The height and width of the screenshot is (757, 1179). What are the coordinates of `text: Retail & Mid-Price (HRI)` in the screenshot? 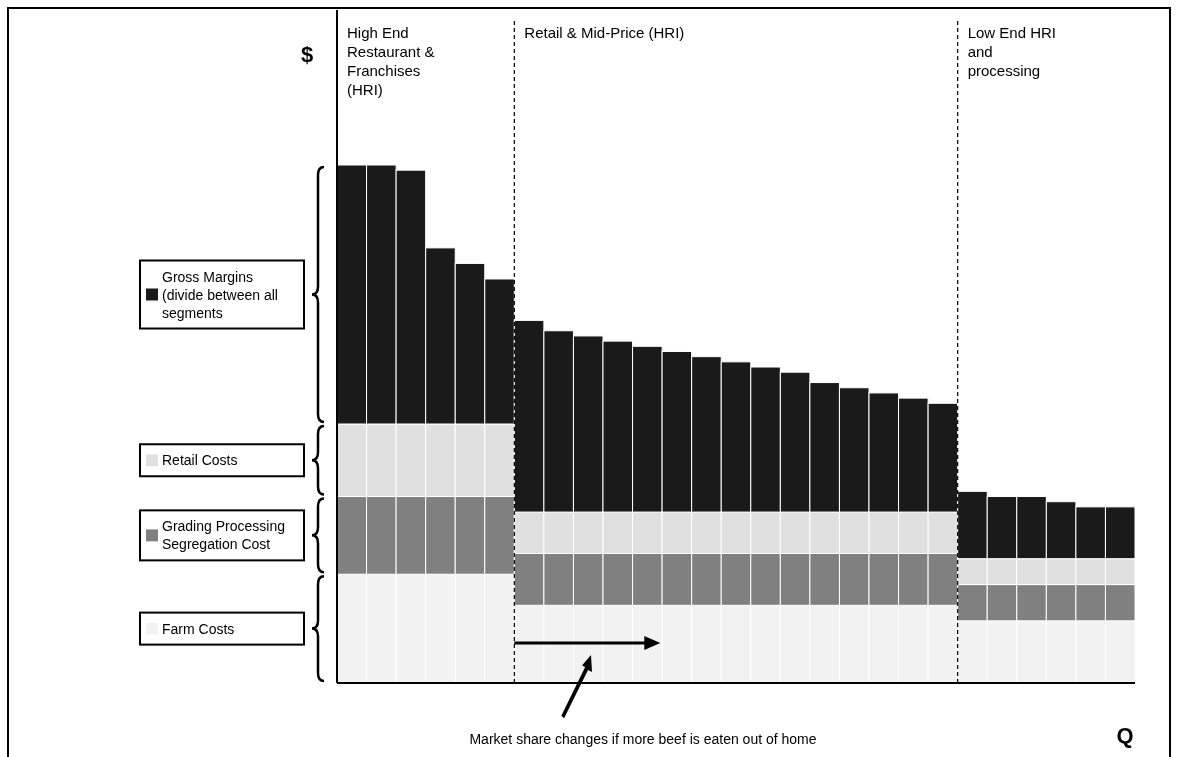 It's located at (604, 32).